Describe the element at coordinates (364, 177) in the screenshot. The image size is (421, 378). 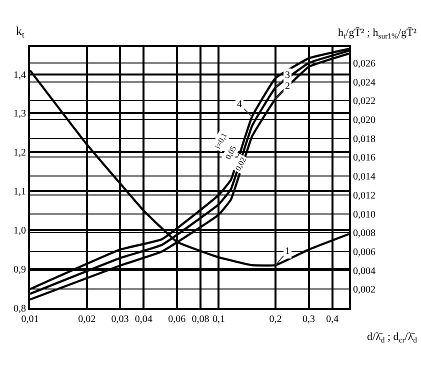
I see `y2-tick-label: 0,014` at that location.